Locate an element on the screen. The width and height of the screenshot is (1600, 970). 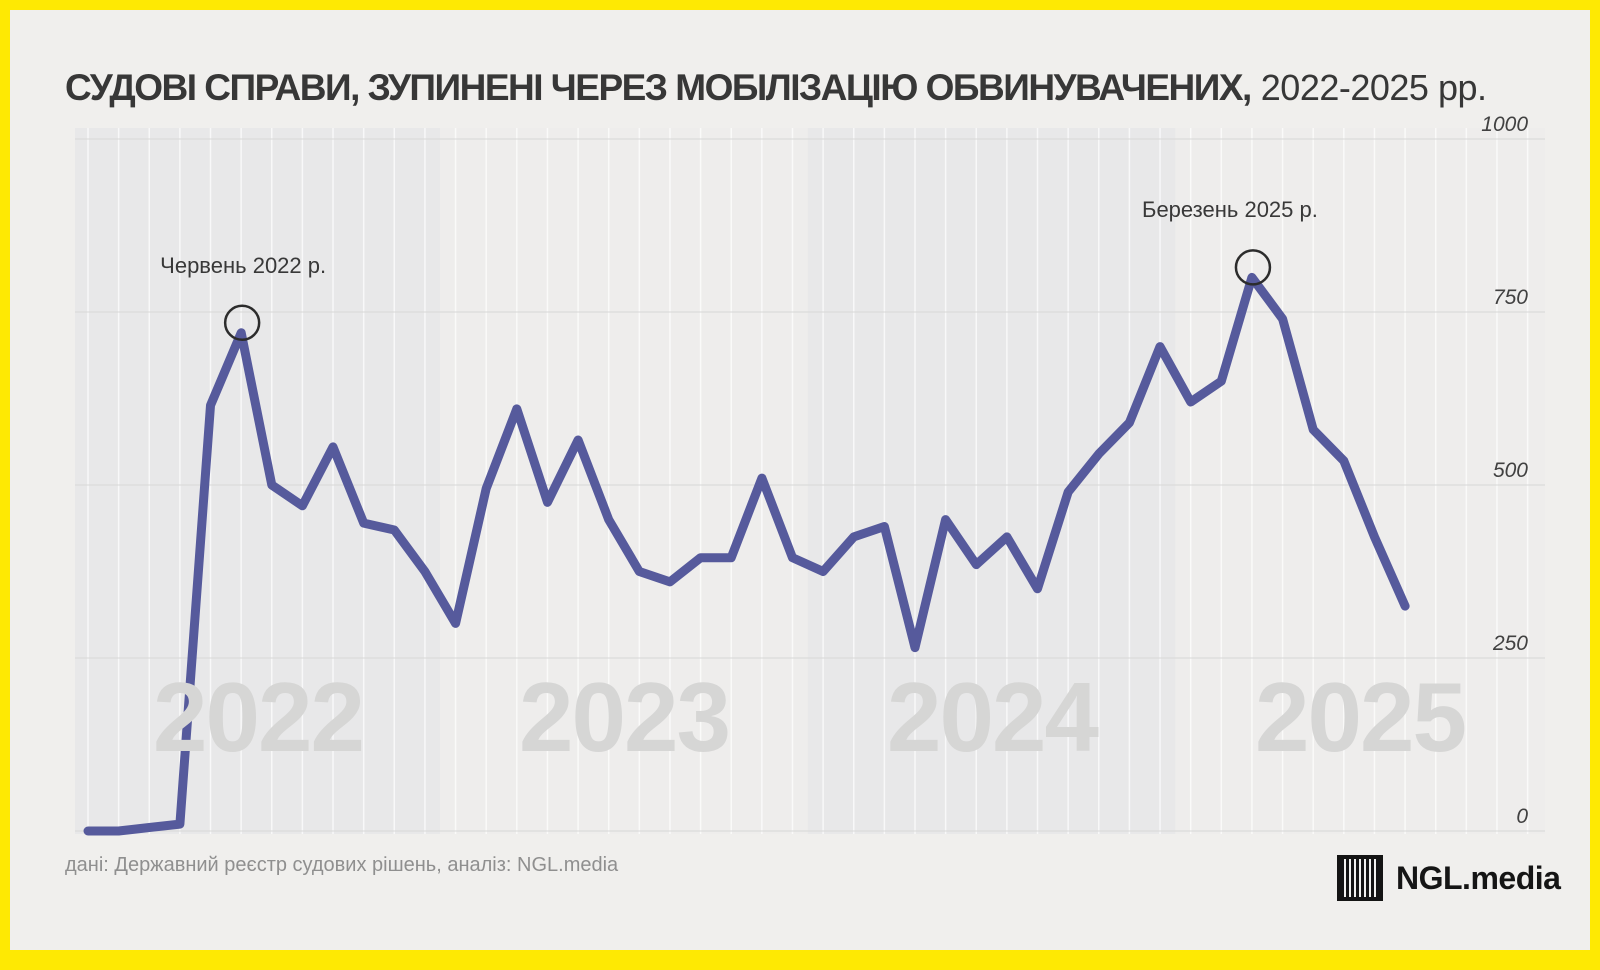
year-watermark-2023: 2023 is located at coordinates (624, 717).